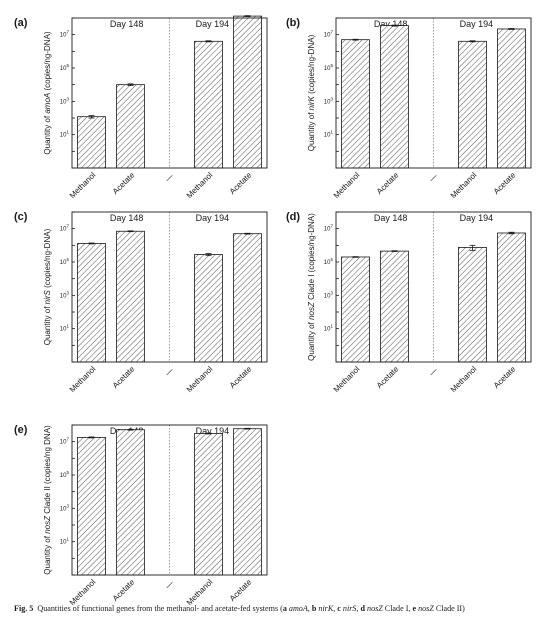  Describe the element at coordinates (293, 217) in the screenshot. I see `panel-label: (d)` at that location.